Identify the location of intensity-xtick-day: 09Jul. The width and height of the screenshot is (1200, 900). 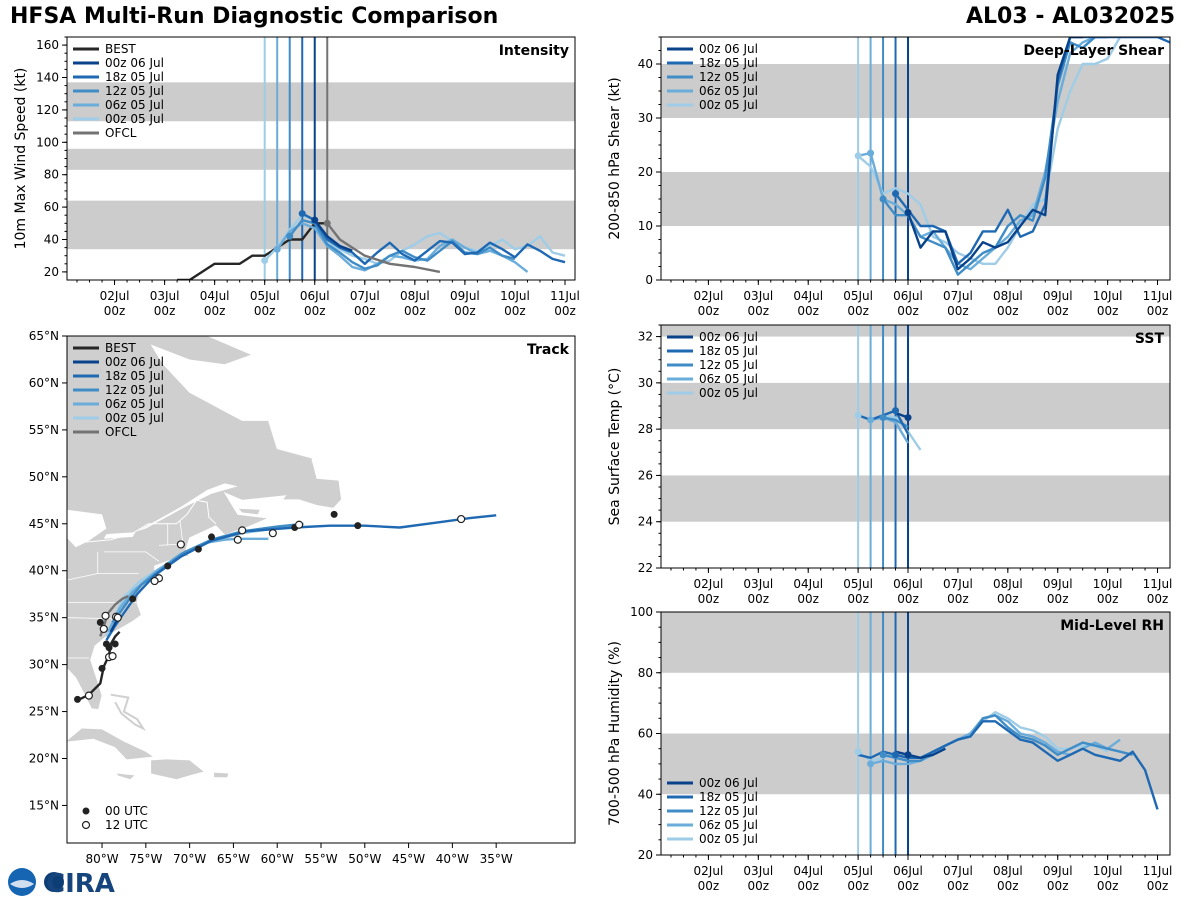
(465, 296).